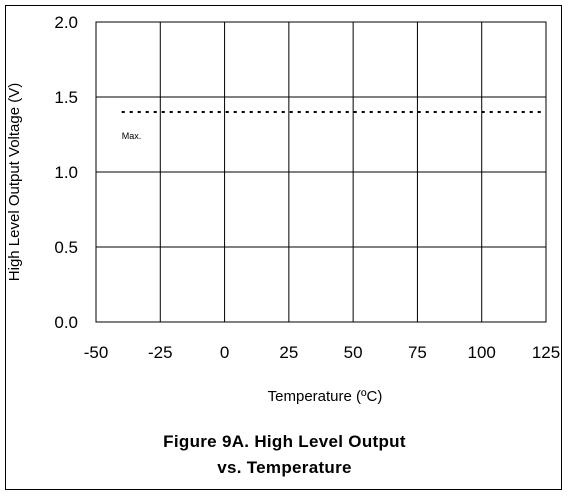 The width and height of the screenshot is (569, 498). I want to click on y-axis-label: High Level Output Voltage (V), so click(14, 182).